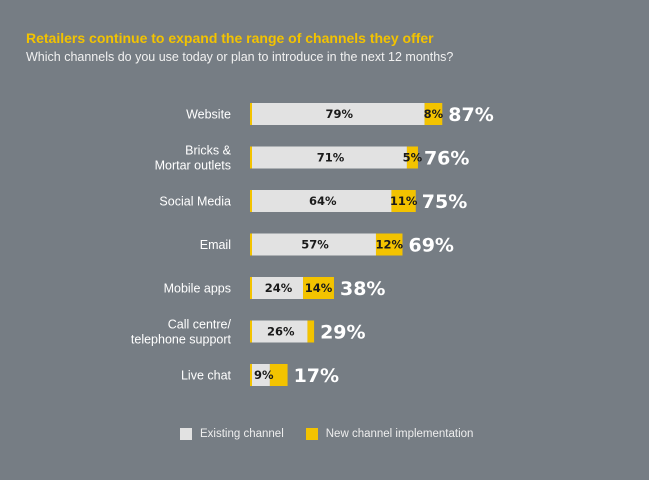 This screenshot has width=649, height=480. What do you see at coordinates (316, 376) in the screenshot?
I see `bar-total-label: 17%` at bounding box center [316, 376].